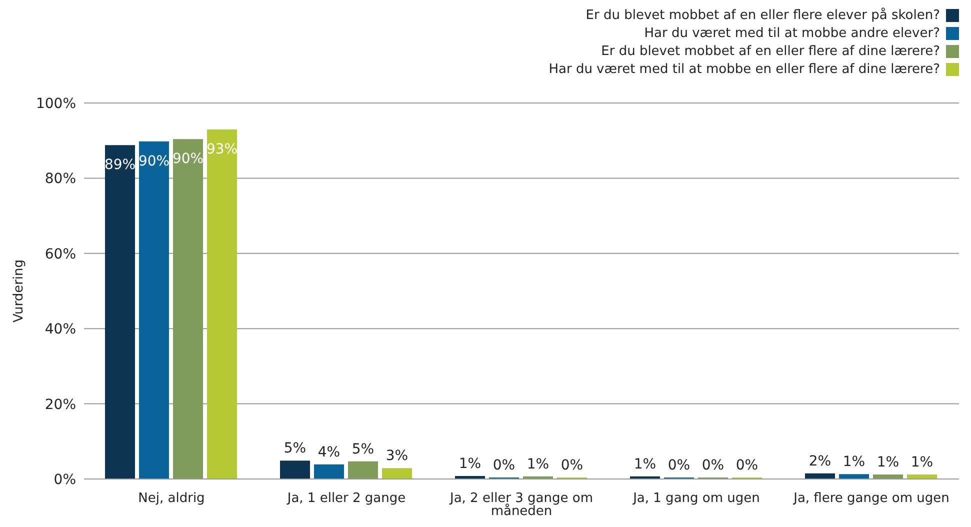 This screenshot has height=527, width=971. What do you see at coordinates (763, 15) in the screenshot?
I see `legend-label: Er du blevet mobbet af en eller flere elever på skolen?` at bounding box center [763, 15].